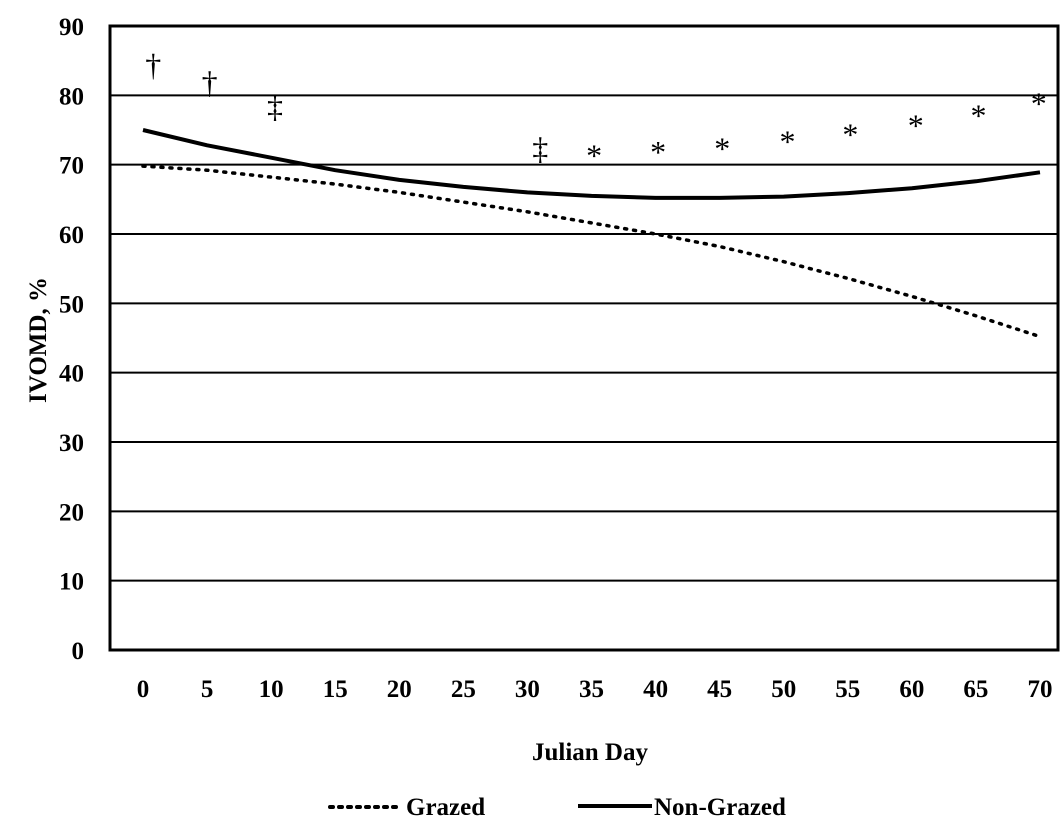  What do you see at coordinates (71, 512) in the screenshot?
I see `y-tick-label: 20` at bounding box center [71, 512].